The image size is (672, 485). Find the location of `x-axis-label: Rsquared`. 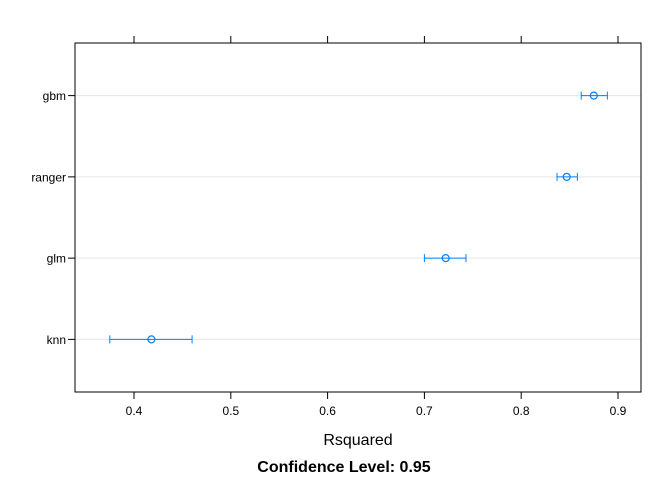

x-axis-label: Rsquared is located at coordinates (357, 440).